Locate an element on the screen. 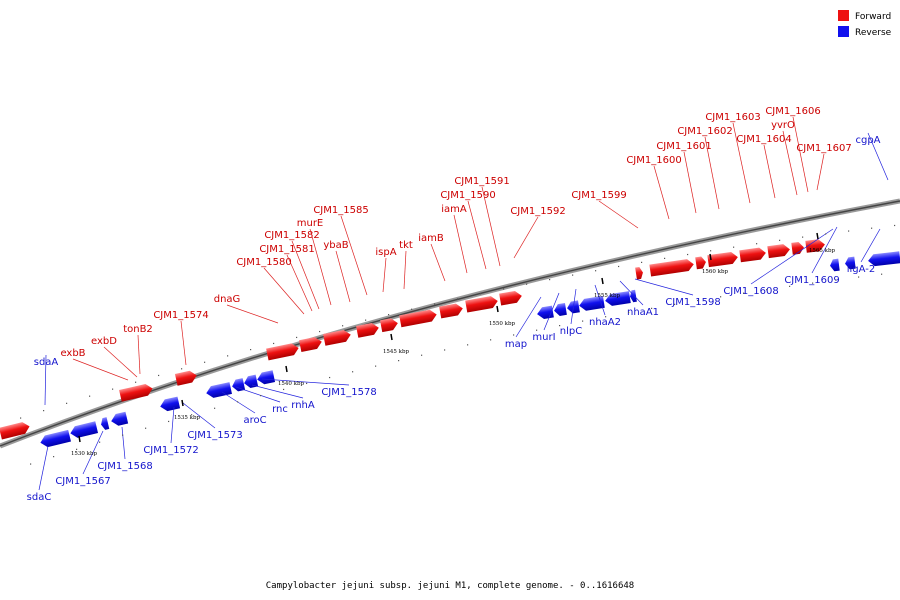 The width and height of the screenshot is (900, 600). gene-label-cjm1-1599: CJM1_1599 is located at coordinates (598, 195).